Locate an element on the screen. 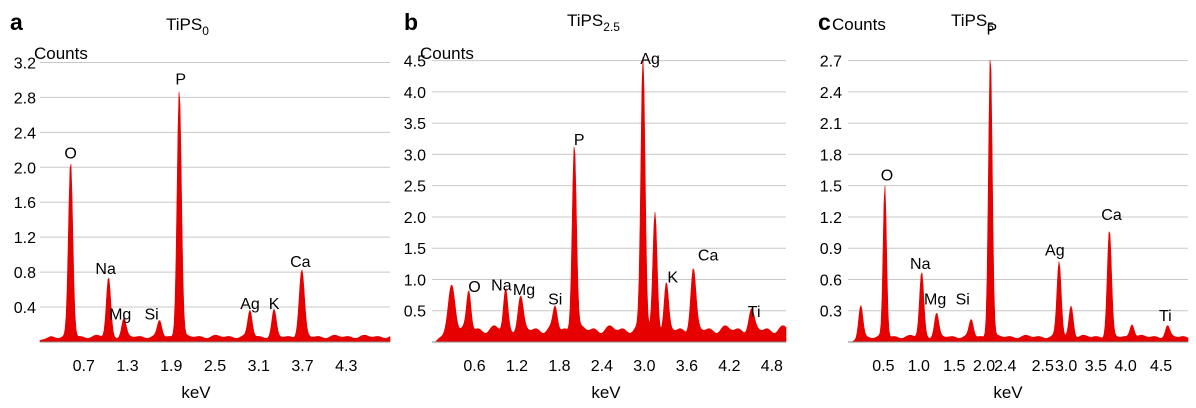  x-tick-label-0: 0.6 is located at coordinates (474, 366).